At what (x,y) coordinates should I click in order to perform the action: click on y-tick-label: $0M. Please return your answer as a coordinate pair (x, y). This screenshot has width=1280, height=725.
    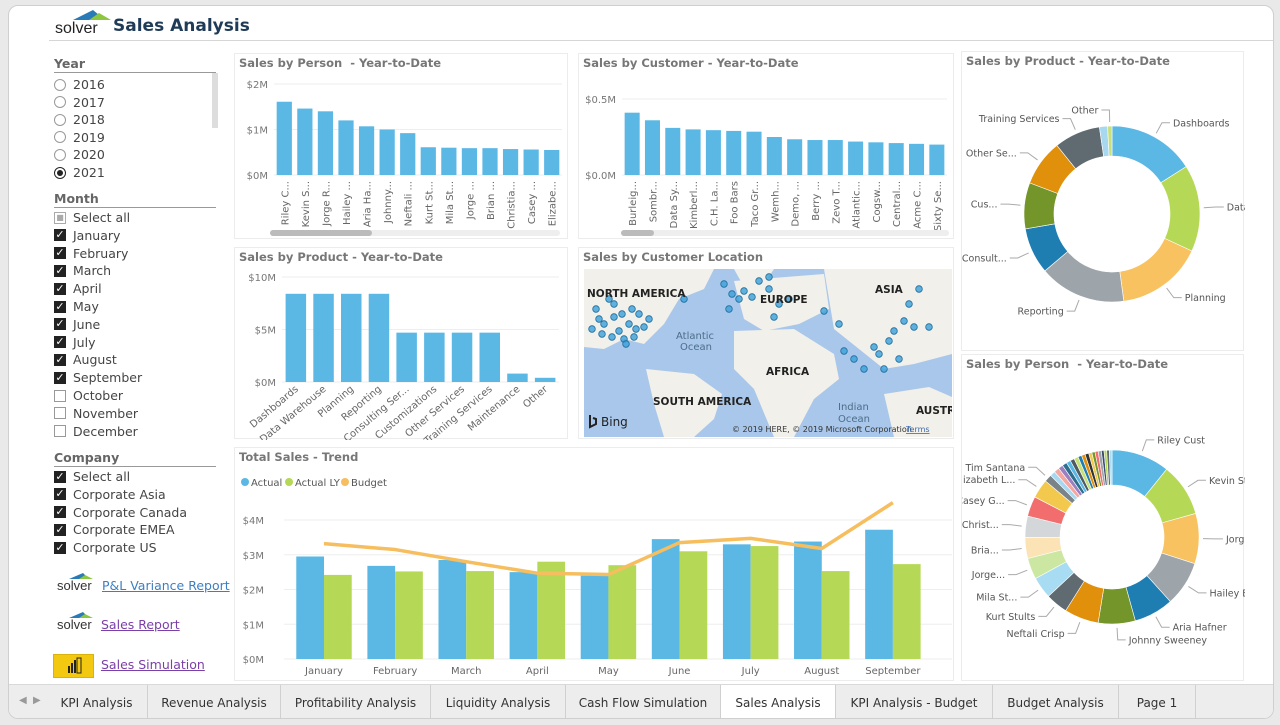
    Looking at the image, I should click on (265, 383).